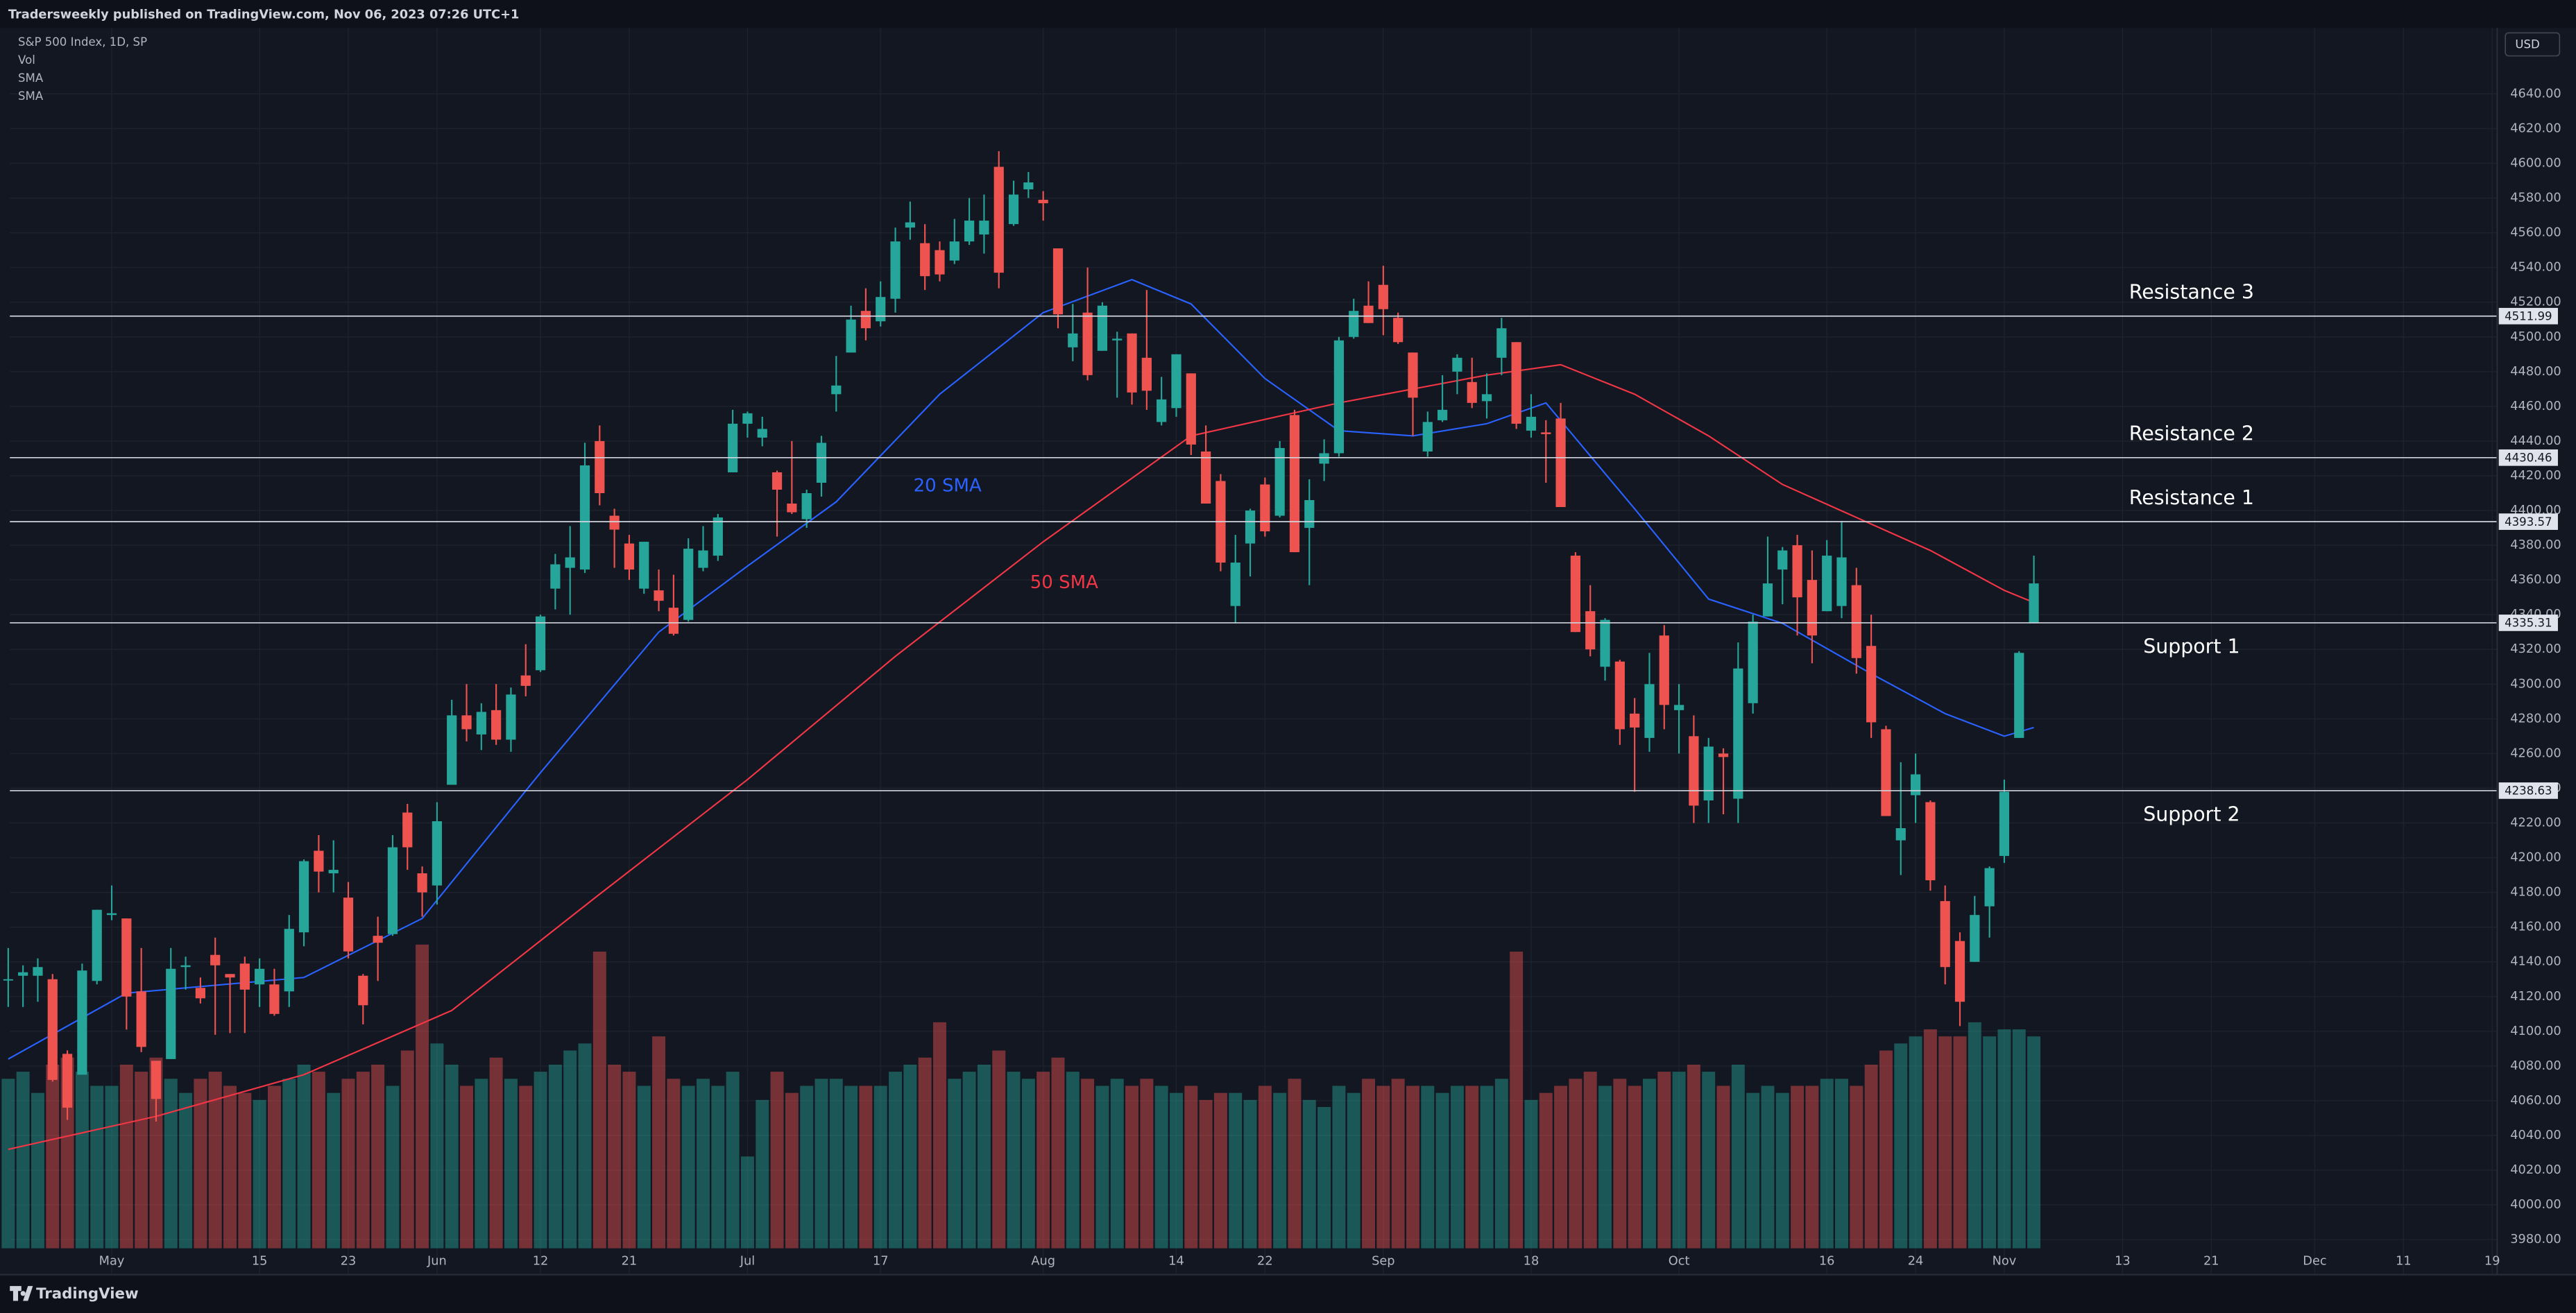 The width and height of the screenshot is (2576, 1313). I want to click on footer-brand: TradingView, so click(87, 1294).